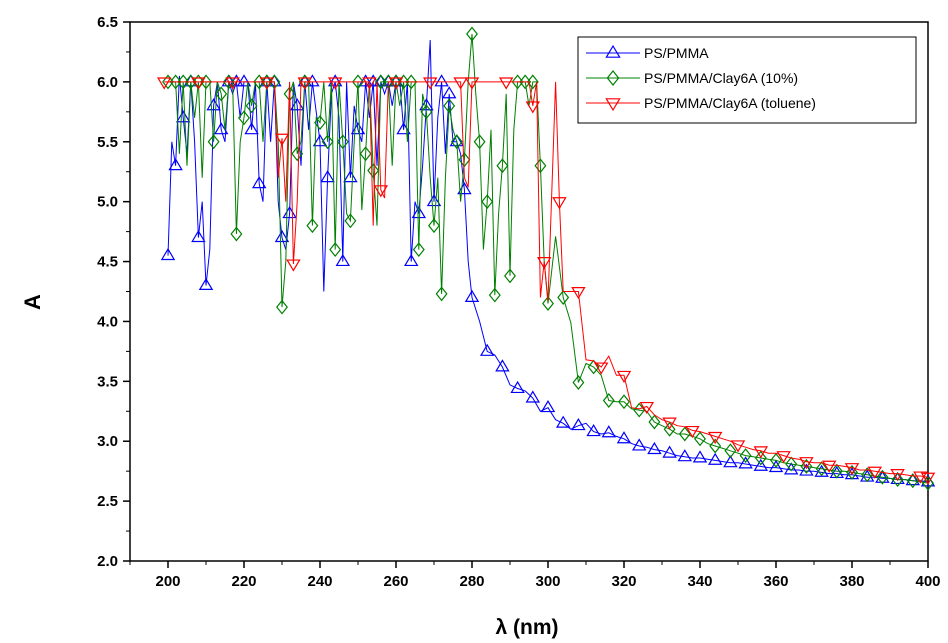 This screenshot has height=643, width=948. I want to click on y-tick-label: 3.0, so click(107, 441).